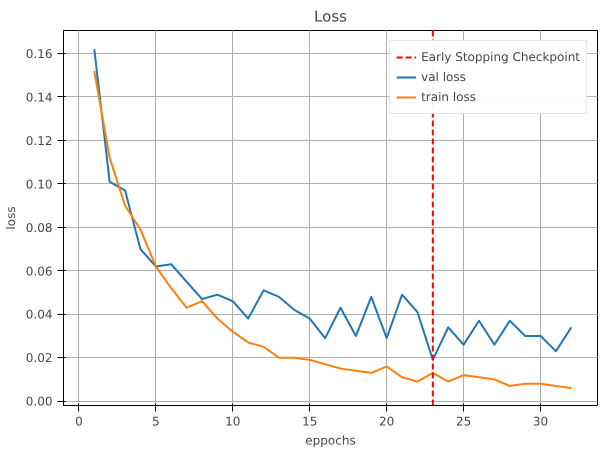  I want to click on x-tick-label: 5, so click(156, 421).